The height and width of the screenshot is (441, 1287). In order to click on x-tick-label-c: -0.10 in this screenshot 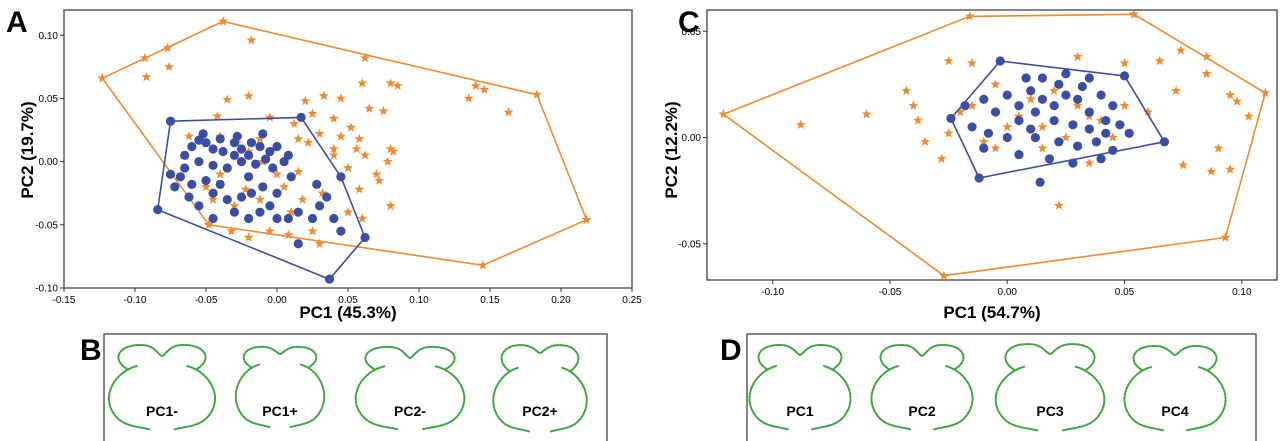, I will do `click(772, 292)`.